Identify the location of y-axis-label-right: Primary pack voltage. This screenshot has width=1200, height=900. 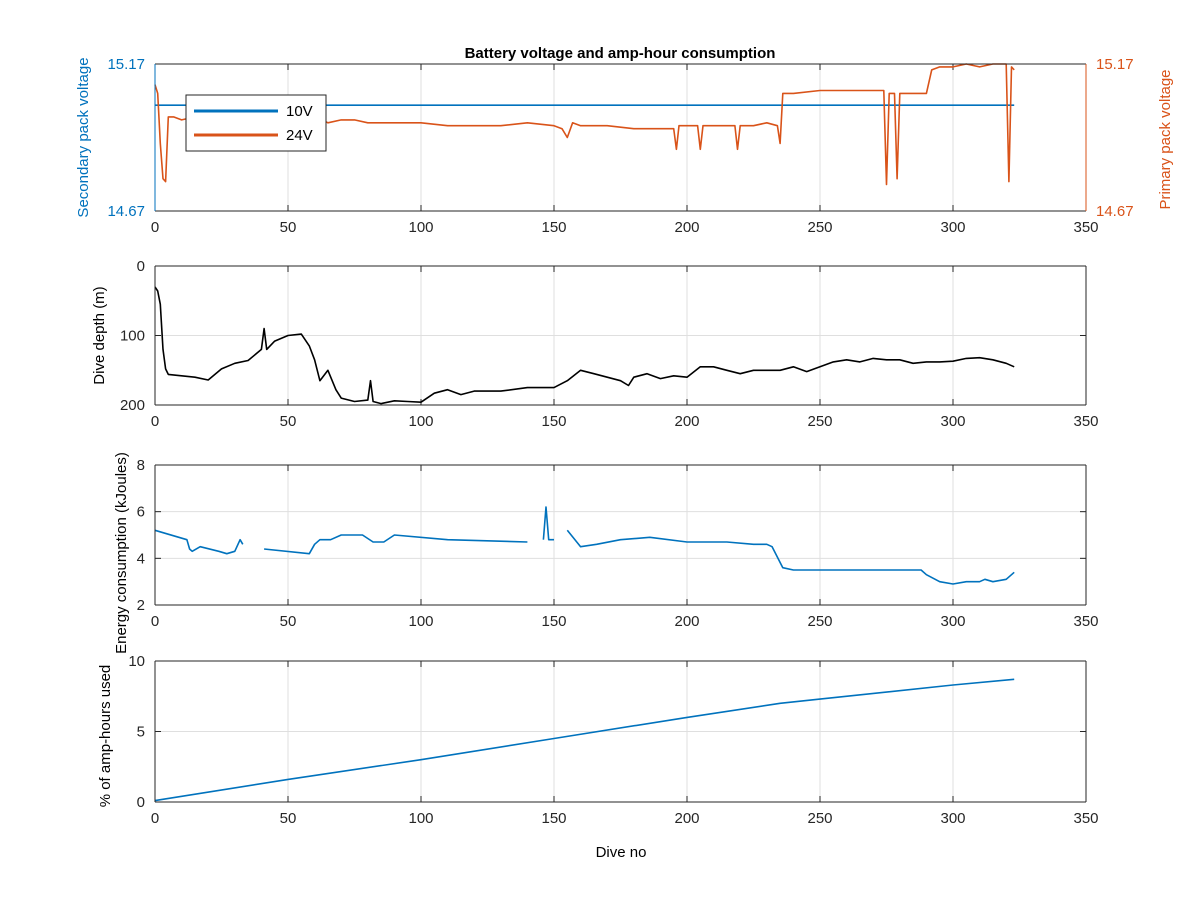
(1165, 139).